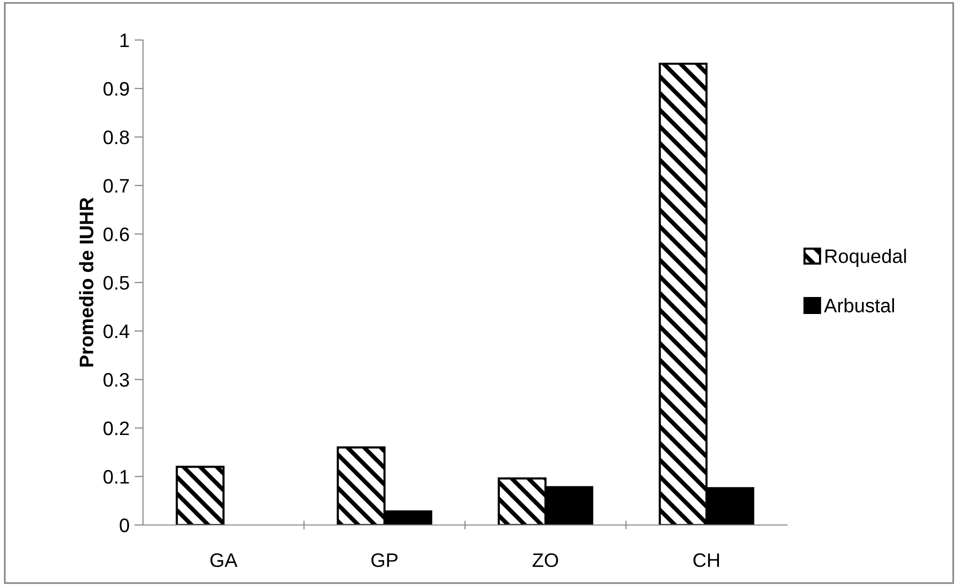  Describe the element at coordinates (116, 89) in the screenshot. I see `y-tick-label: 0.9` at that location.